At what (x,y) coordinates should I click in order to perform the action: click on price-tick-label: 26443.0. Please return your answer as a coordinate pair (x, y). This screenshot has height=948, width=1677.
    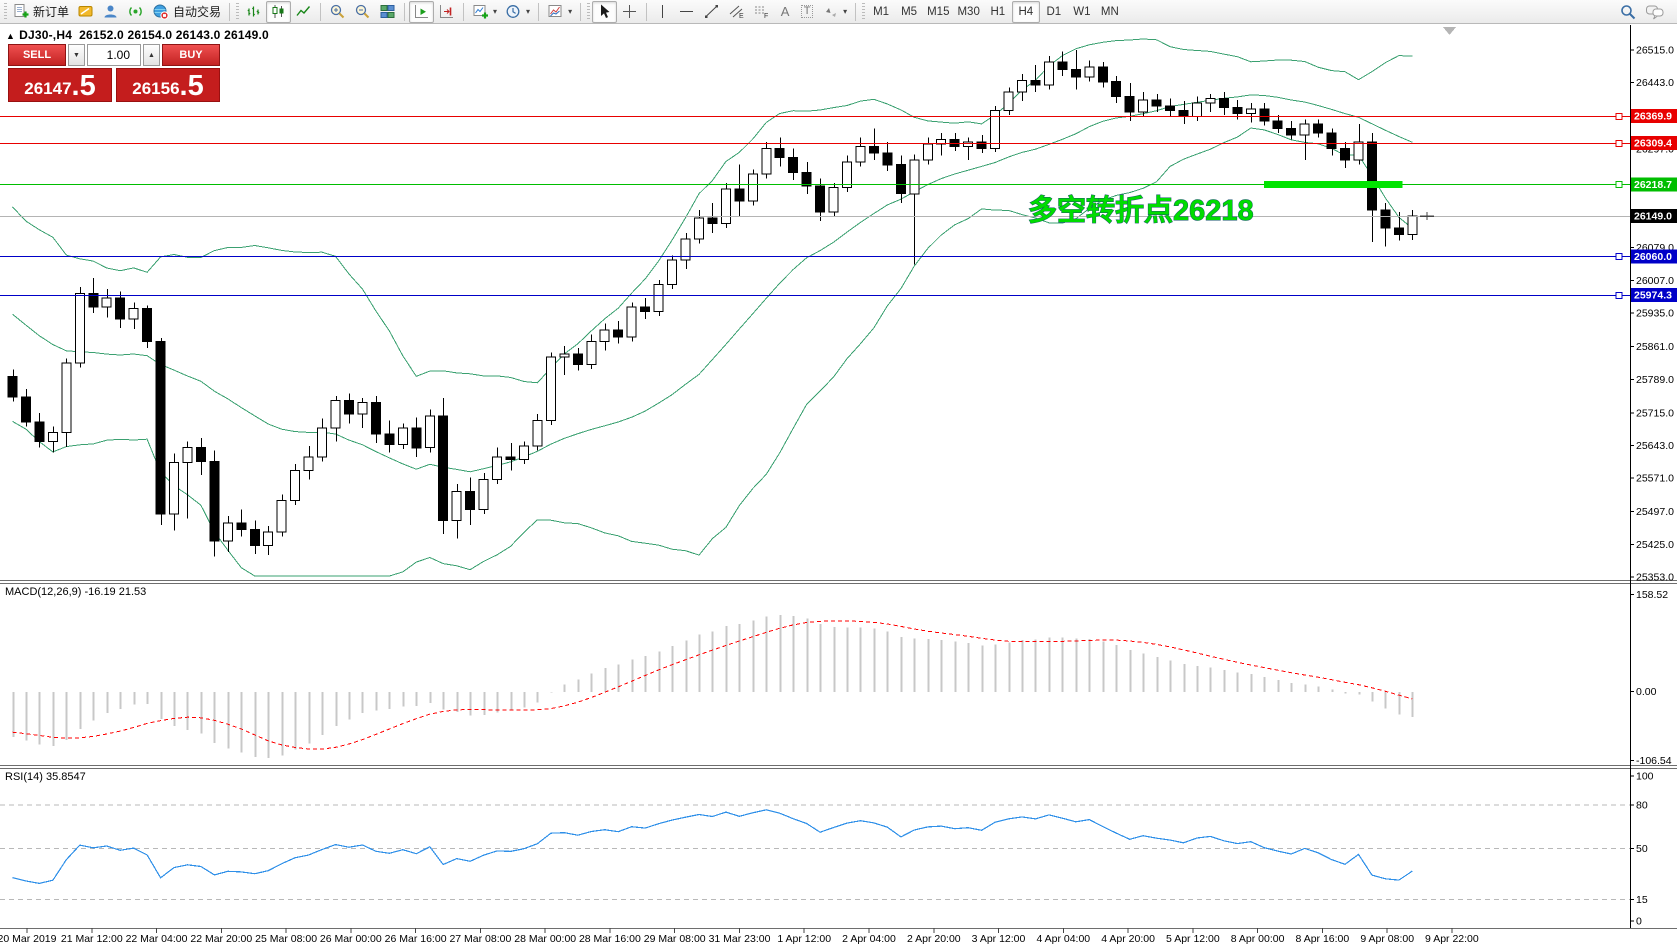
    Looking at the image, I should click on (1655, 83).